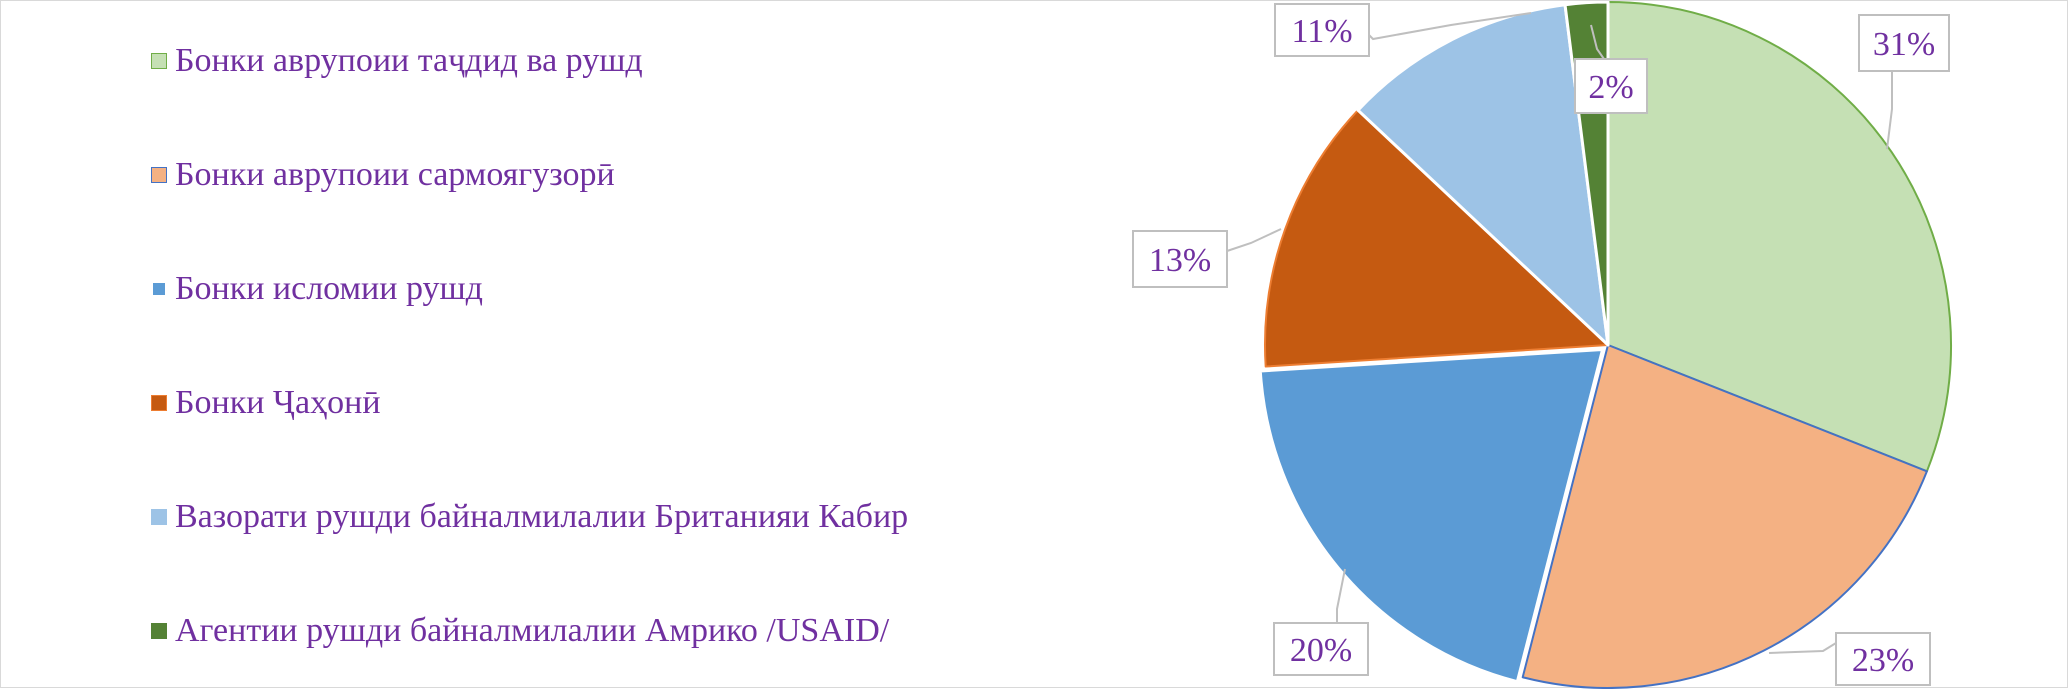 The image size is (2068, 689). What do you see at coordinates (159, 517) in the screenshot?
I see `legend-swatch-dfid` at bounding box center [159, 517].